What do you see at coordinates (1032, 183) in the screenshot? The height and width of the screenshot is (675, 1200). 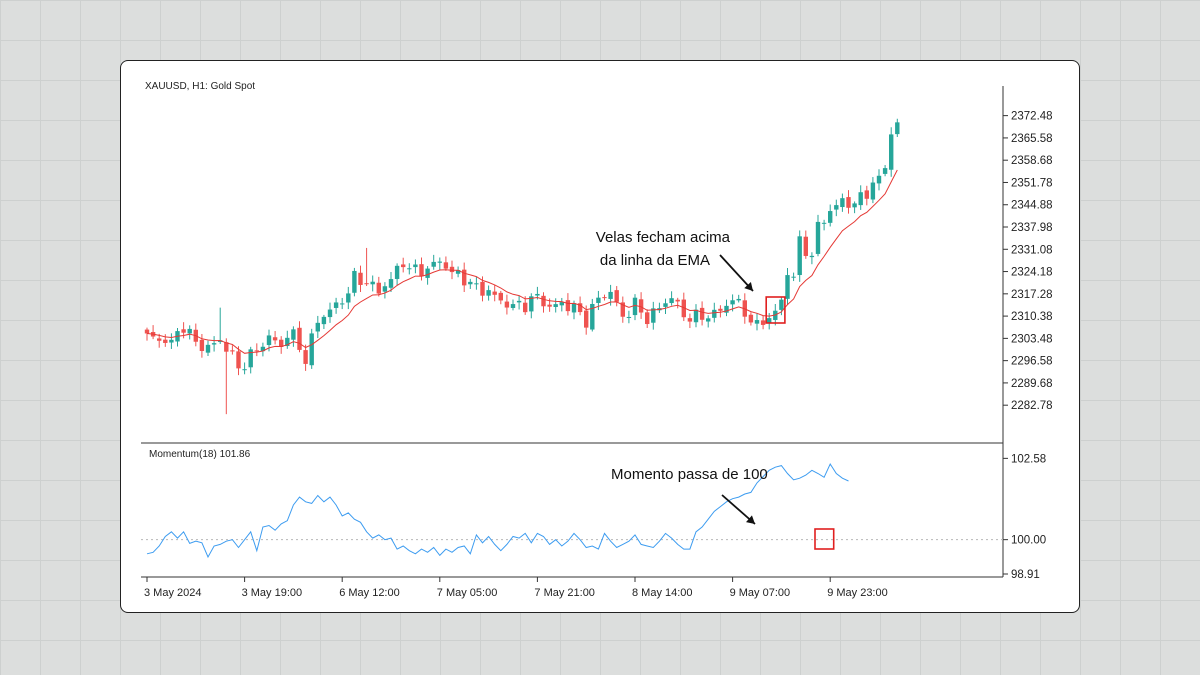 I see `price-tick-label: 2351.78` at bounding box center [1032, 183].